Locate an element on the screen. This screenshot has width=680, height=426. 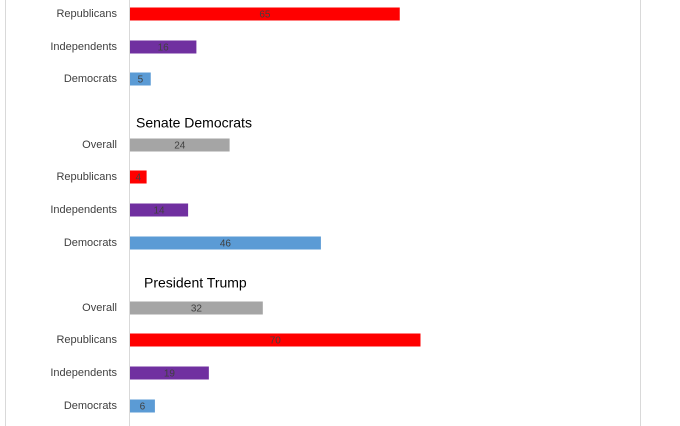
data-label: 14 is located at coordinates (159, 211).